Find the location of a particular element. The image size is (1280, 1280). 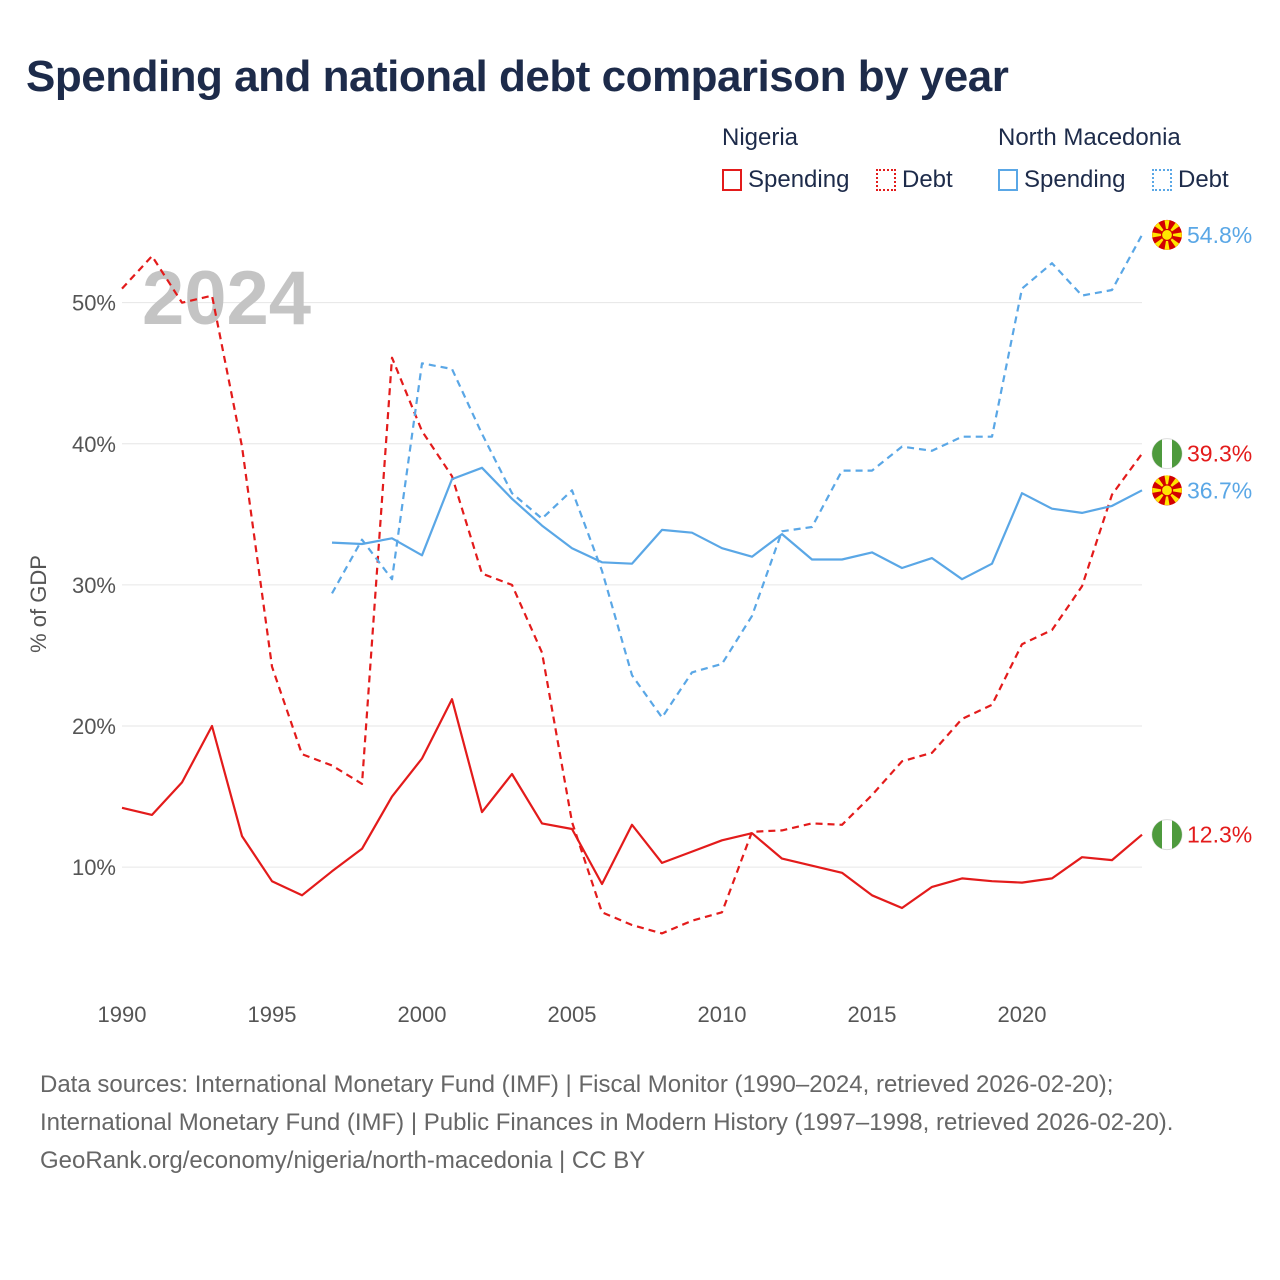

legend-item-nigeria-debt: Debt is located at coordinates (914, 180).